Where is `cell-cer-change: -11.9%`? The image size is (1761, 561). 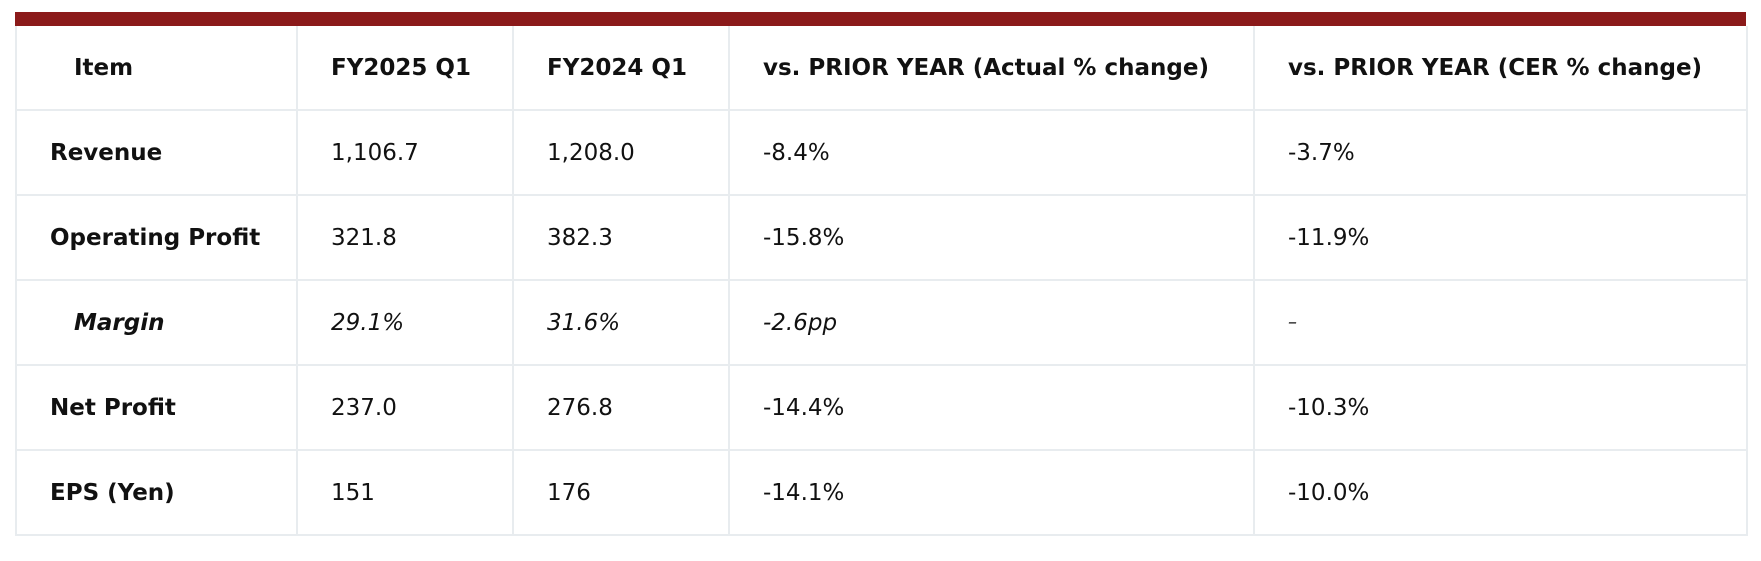 cell-cer-change: -11.9% is located at coordinates (1500, 237).